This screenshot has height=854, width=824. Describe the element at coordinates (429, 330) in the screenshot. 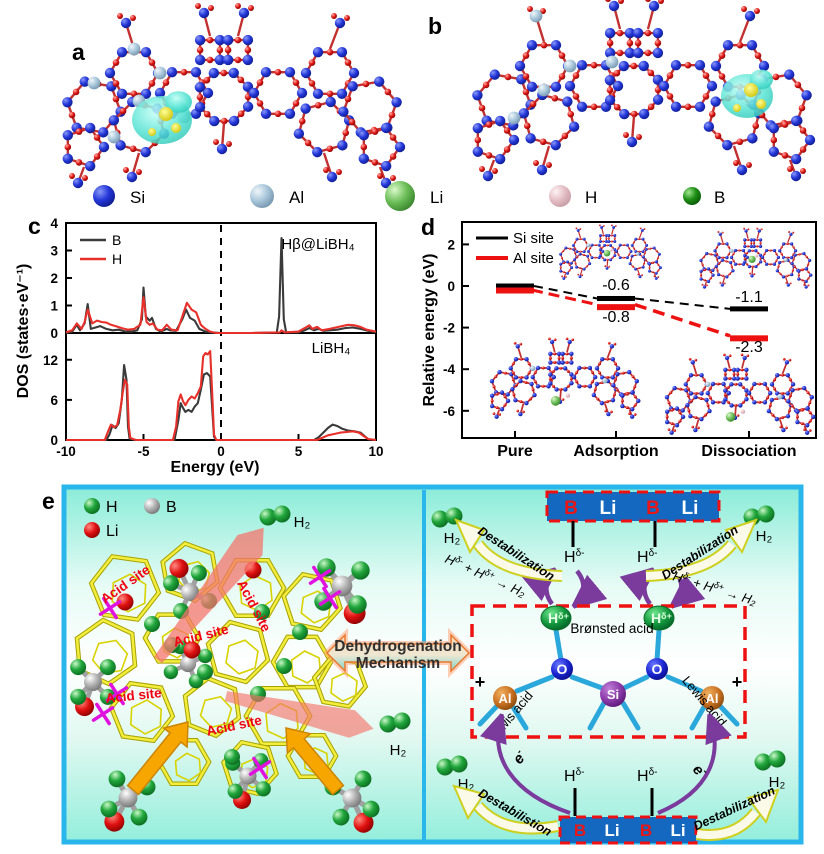

I see `y-axis-label: Relative energy (eV)` at that location.